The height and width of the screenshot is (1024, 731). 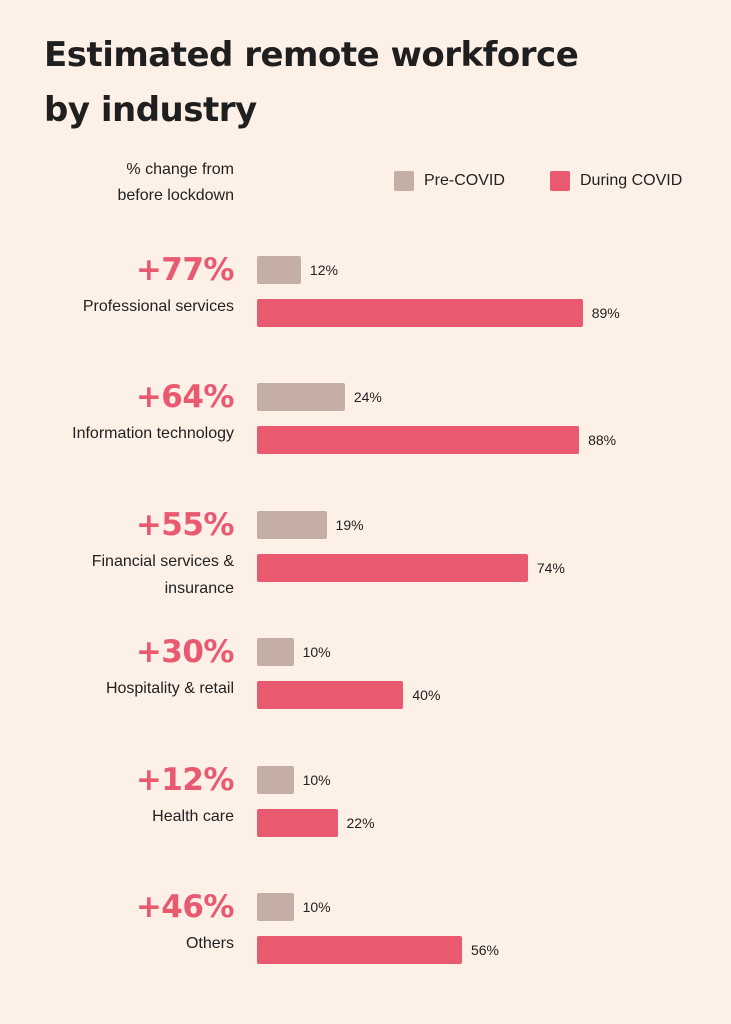 I want to click on chart-title-line-2: by industry, so click(x=150, y=110).